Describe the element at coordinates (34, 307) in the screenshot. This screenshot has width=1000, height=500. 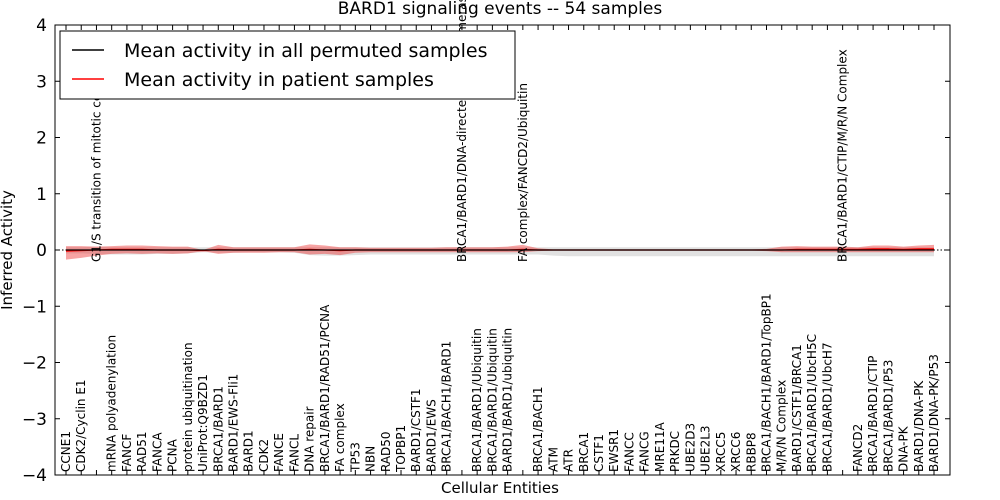
I see `y-tick-label: −1` at that location.